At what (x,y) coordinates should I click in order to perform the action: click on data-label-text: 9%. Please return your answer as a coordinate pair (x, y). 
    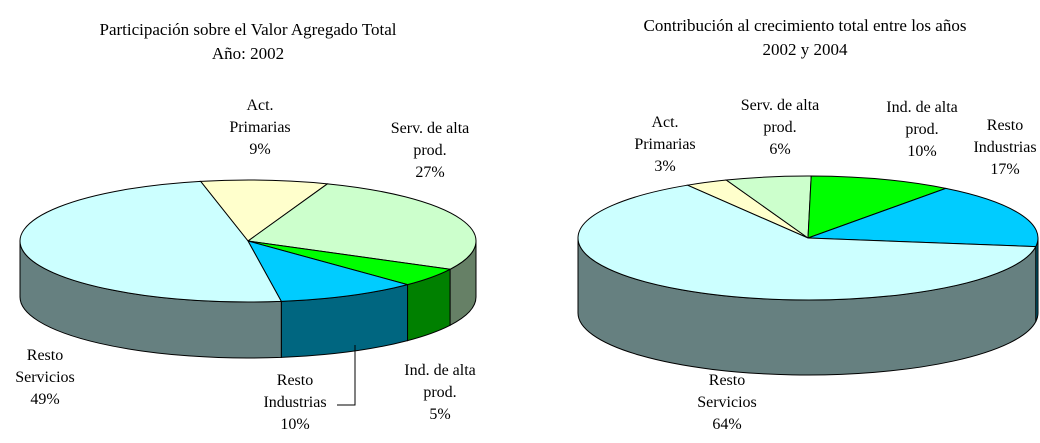
    Looking at the image, I should click on (260, 149).